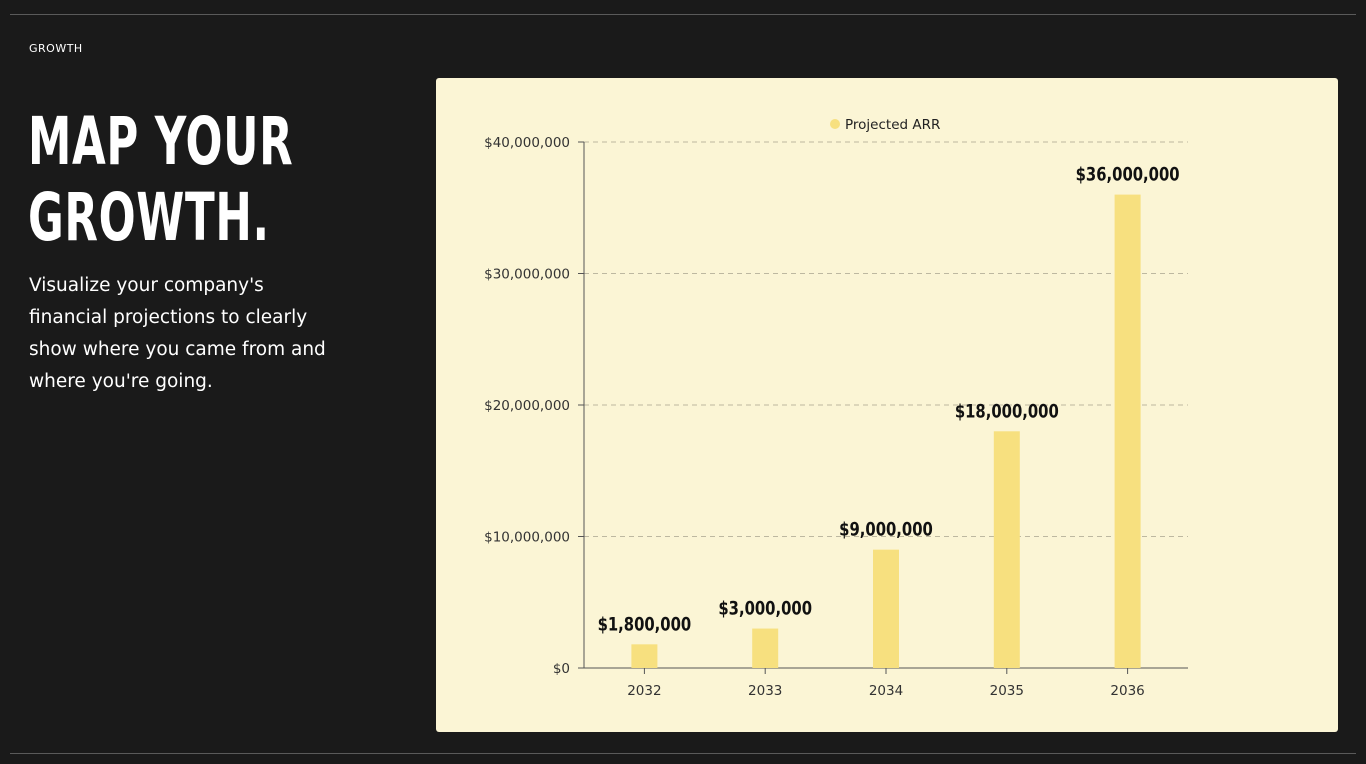 This screenshot has height=764, width=1366. What do you see at coordinates (1127, 431) in the screenshot?
I see `bar-2036` at bounding box center [1127, 431].